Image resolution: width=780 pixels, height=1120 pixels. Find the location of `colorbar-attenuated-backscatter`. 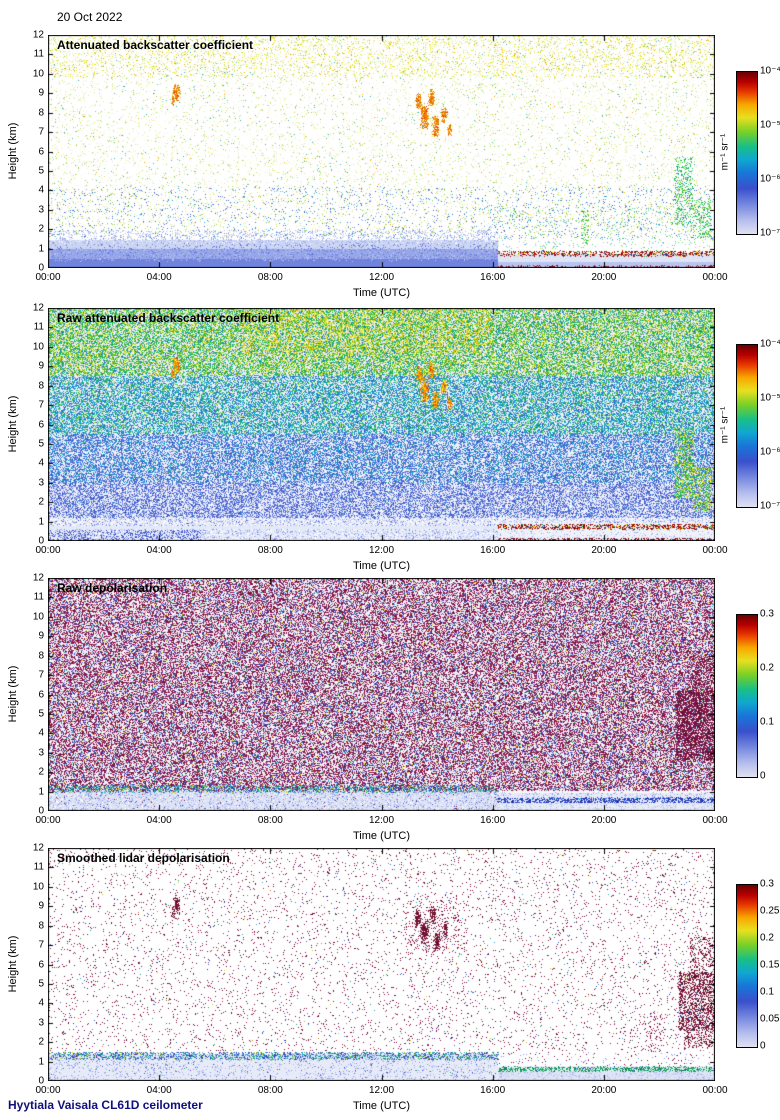

colorbar-attenuated-backscatter is located at coordinates (747, 153).